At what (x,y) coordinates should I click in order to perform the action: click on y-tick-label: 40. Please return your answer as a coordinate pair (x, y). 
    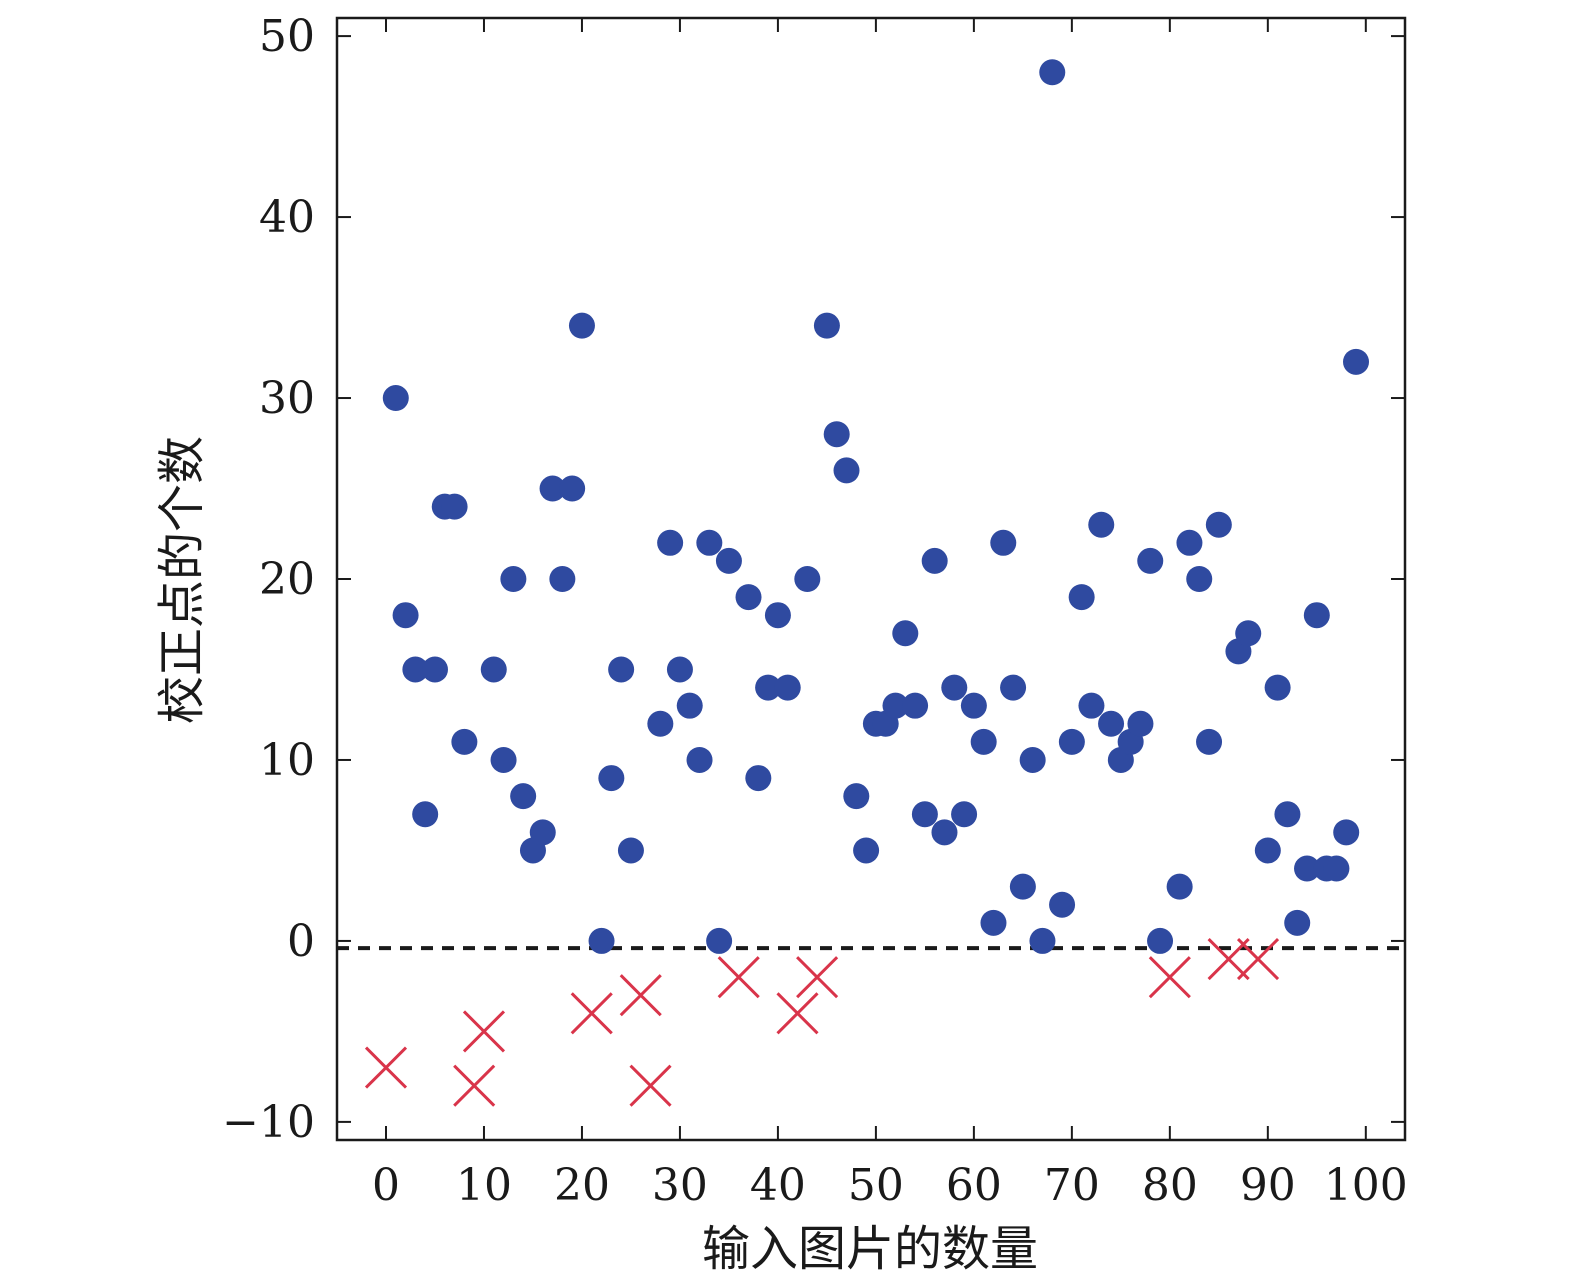
    Looking at the image, I should click on (287, 217).